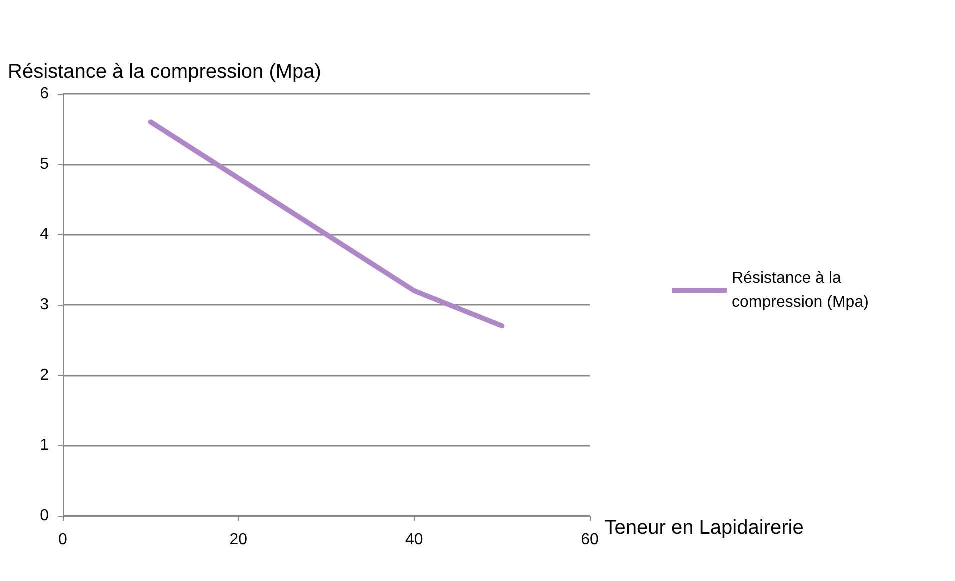 The height and width of the screenshot is (581, 955). What do you see at coordinates (45, 516) in the screenshot?
I see `y-tick-label: 0` at bounding box center [45, 516].